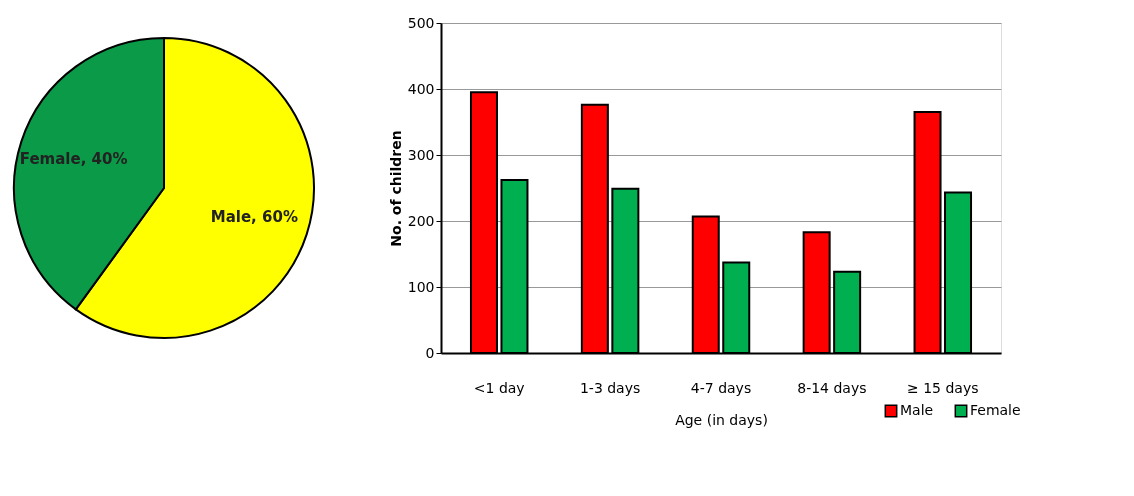 The width and height of the screenshot is (1134, 496). What do you see at coordinates (395, 188) in the screenshot?
I see `y-axis-title: No. of children` at bounding box center [395, 188].